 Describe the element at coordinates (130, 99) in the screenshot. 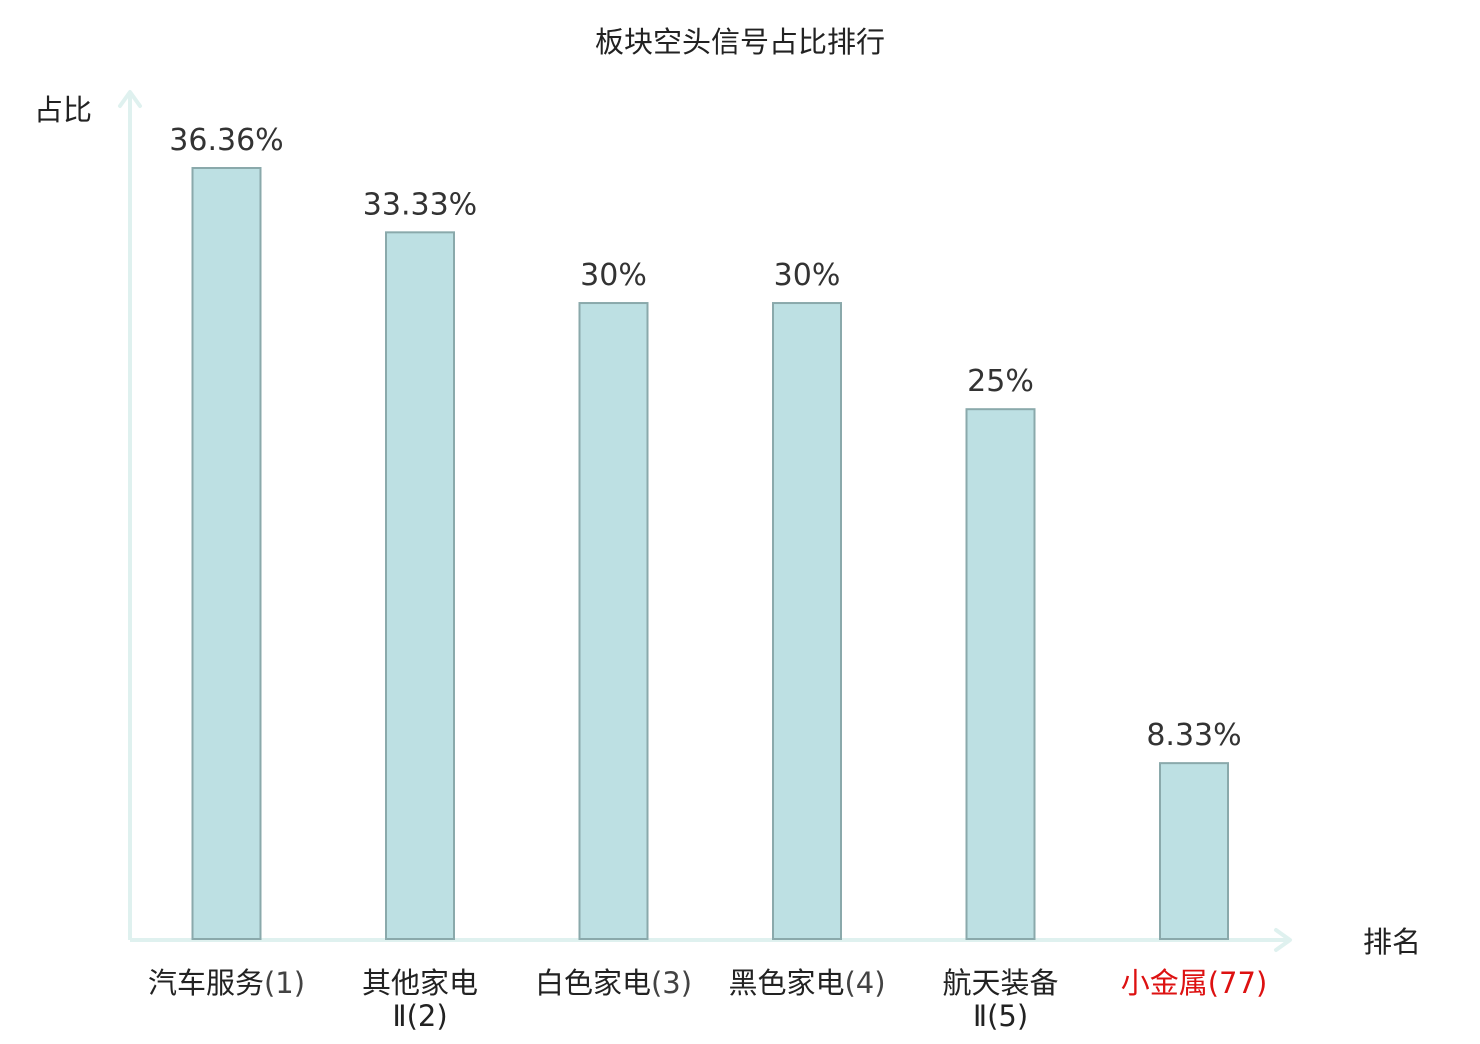

I see `y-axis-arrow` at that location.